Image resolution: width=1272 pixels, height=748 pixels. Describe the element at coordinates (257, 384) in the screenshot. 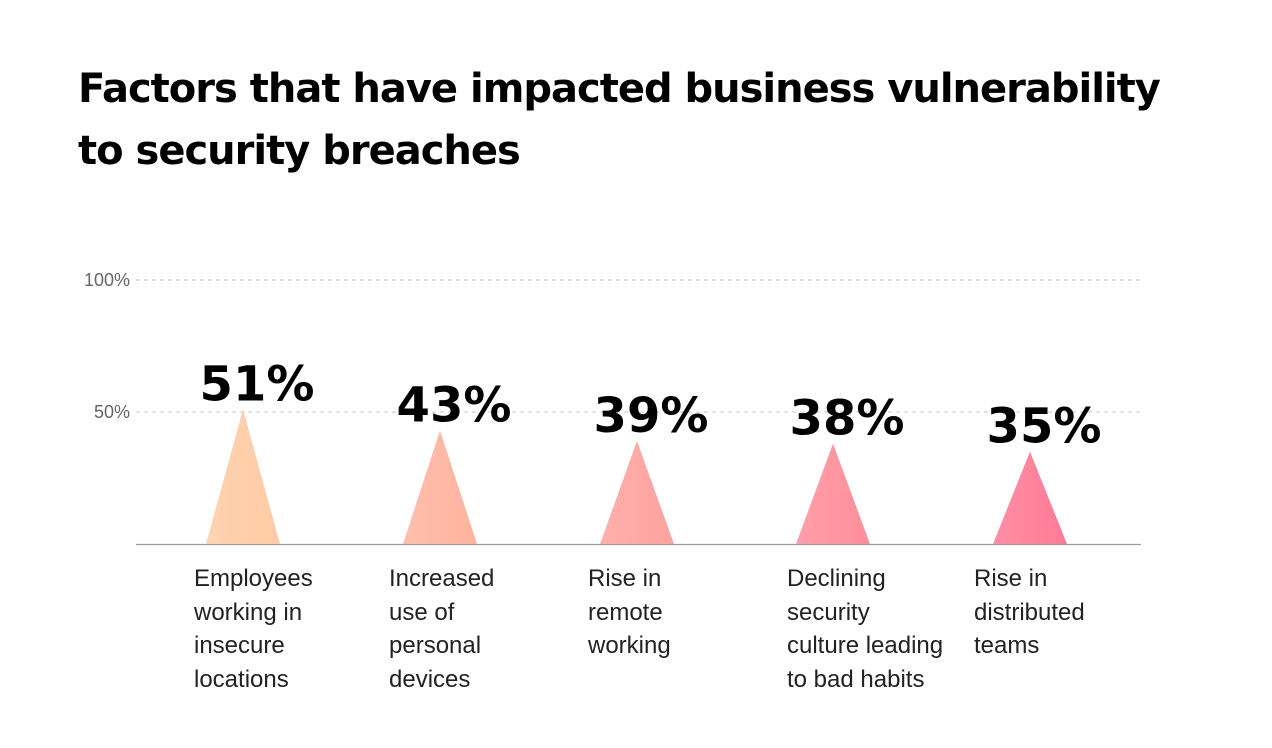

I see `value-label-1: 51%` at that location.